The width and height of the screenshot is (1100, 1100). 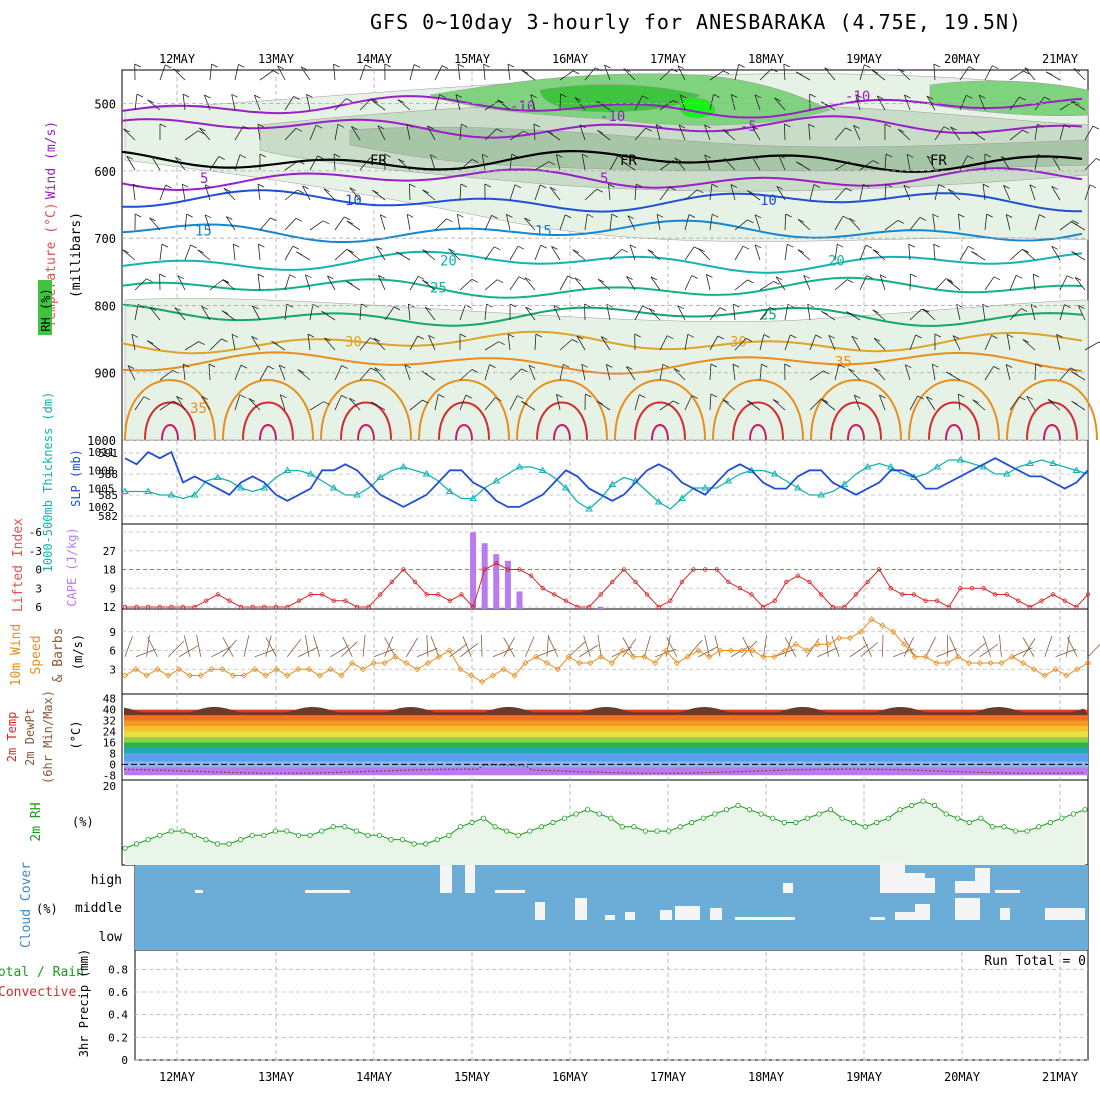 I want to click on y-tick-label: 800, so click(x=105, y=306).